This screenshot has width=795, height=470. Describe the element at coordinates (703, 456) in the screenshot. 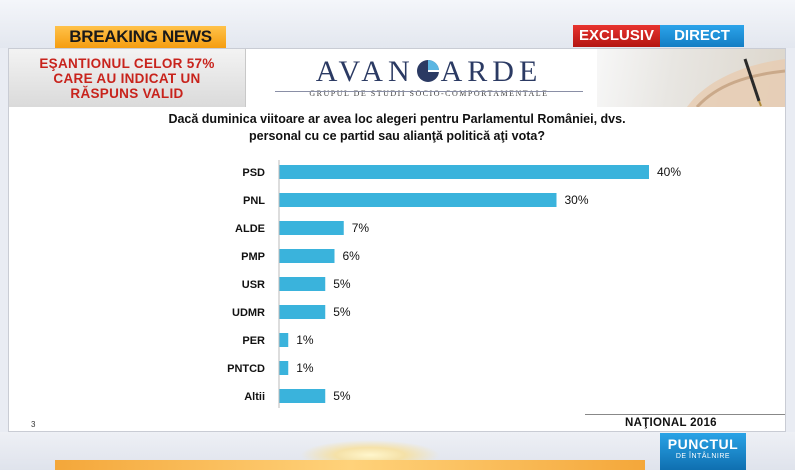

I see `show-subtitle: DE ÎNTÂLNIRE` at that location.